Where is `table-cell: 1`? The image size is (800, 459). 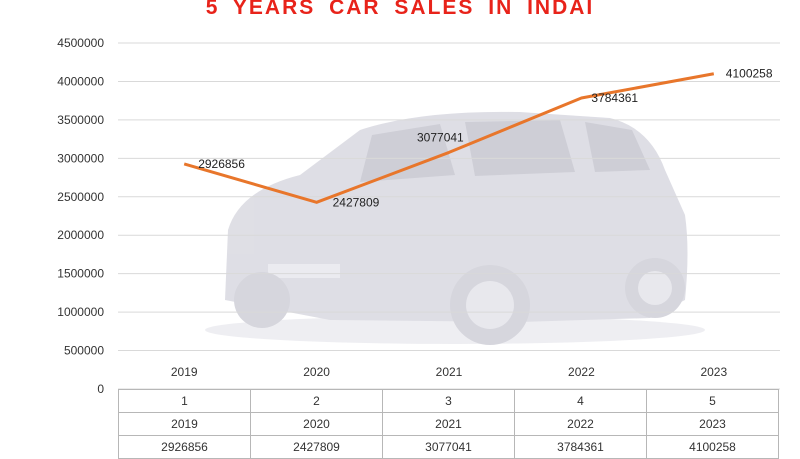 table-cell: 1 is located at coordinates (184, 401).